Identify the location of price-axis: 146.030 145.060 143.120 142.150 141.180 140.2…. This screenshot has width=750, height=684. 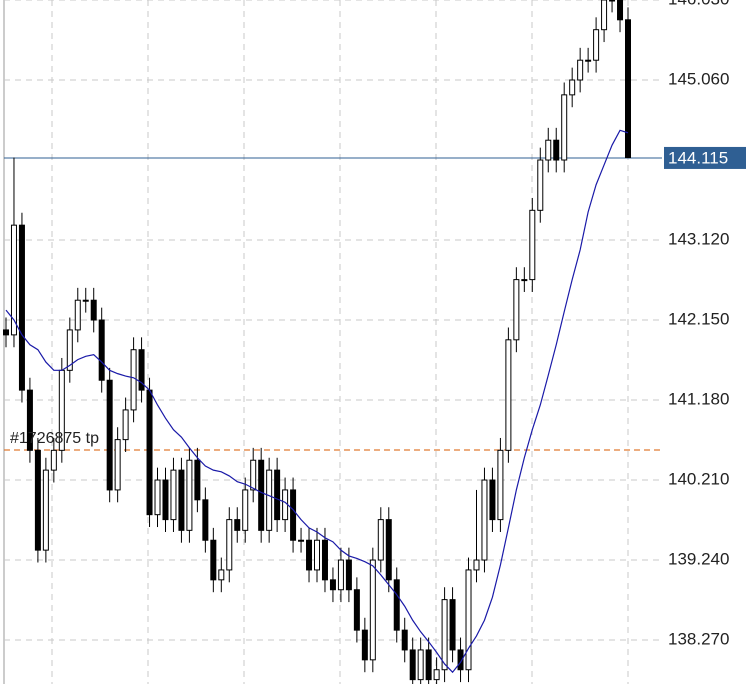
(705, 324).